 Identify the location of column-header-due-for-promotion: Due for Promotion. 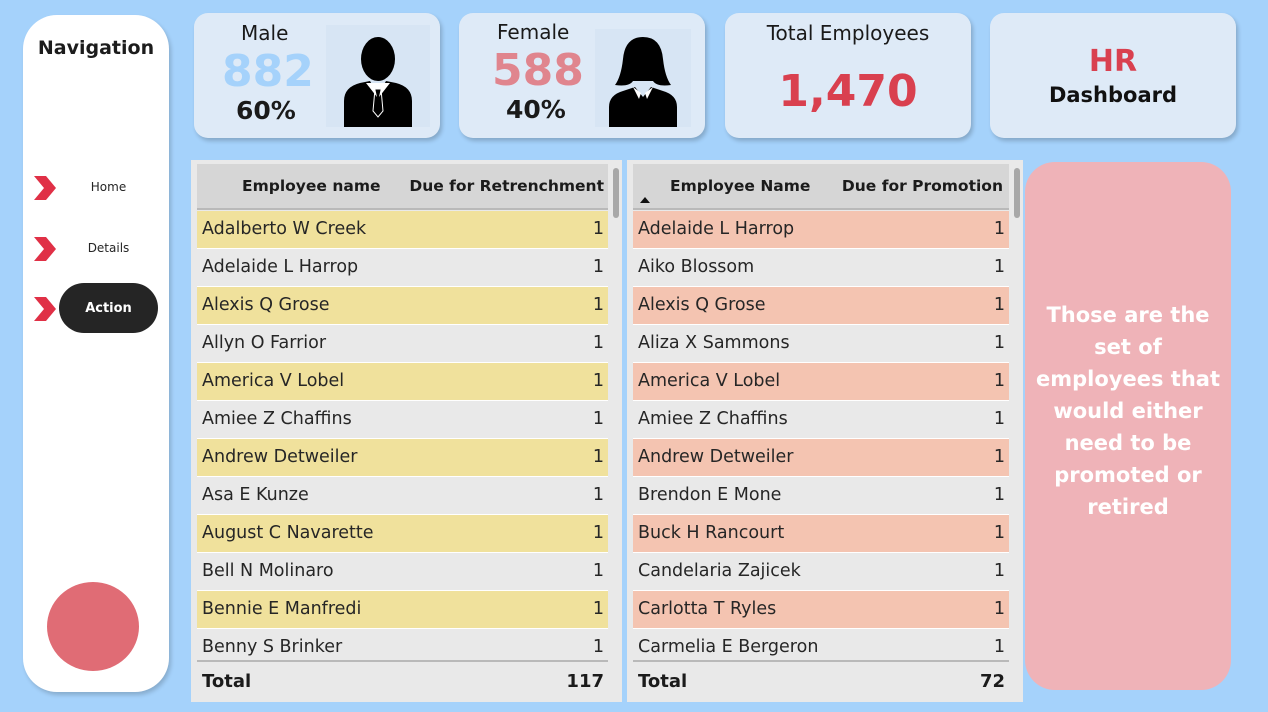
(922, 186).